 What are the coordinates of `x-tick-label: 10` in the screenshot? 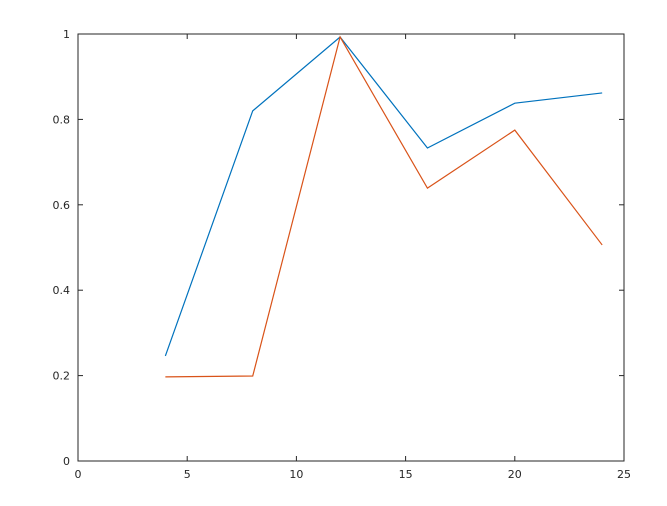 It's located at (296, 474).